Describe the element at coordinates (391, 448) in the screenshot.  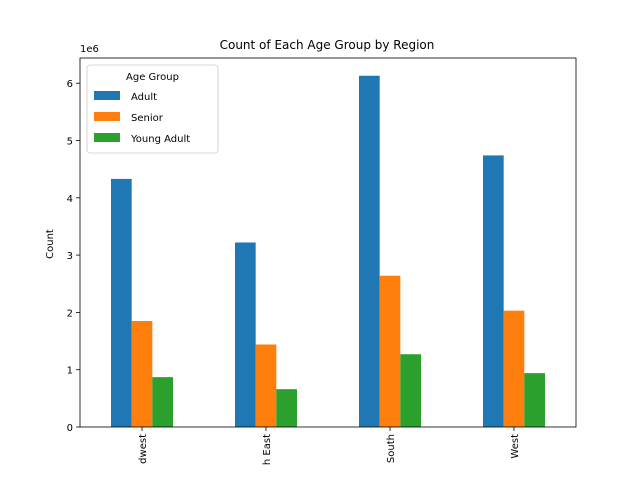
I see `x-tick-label: South` at that location.